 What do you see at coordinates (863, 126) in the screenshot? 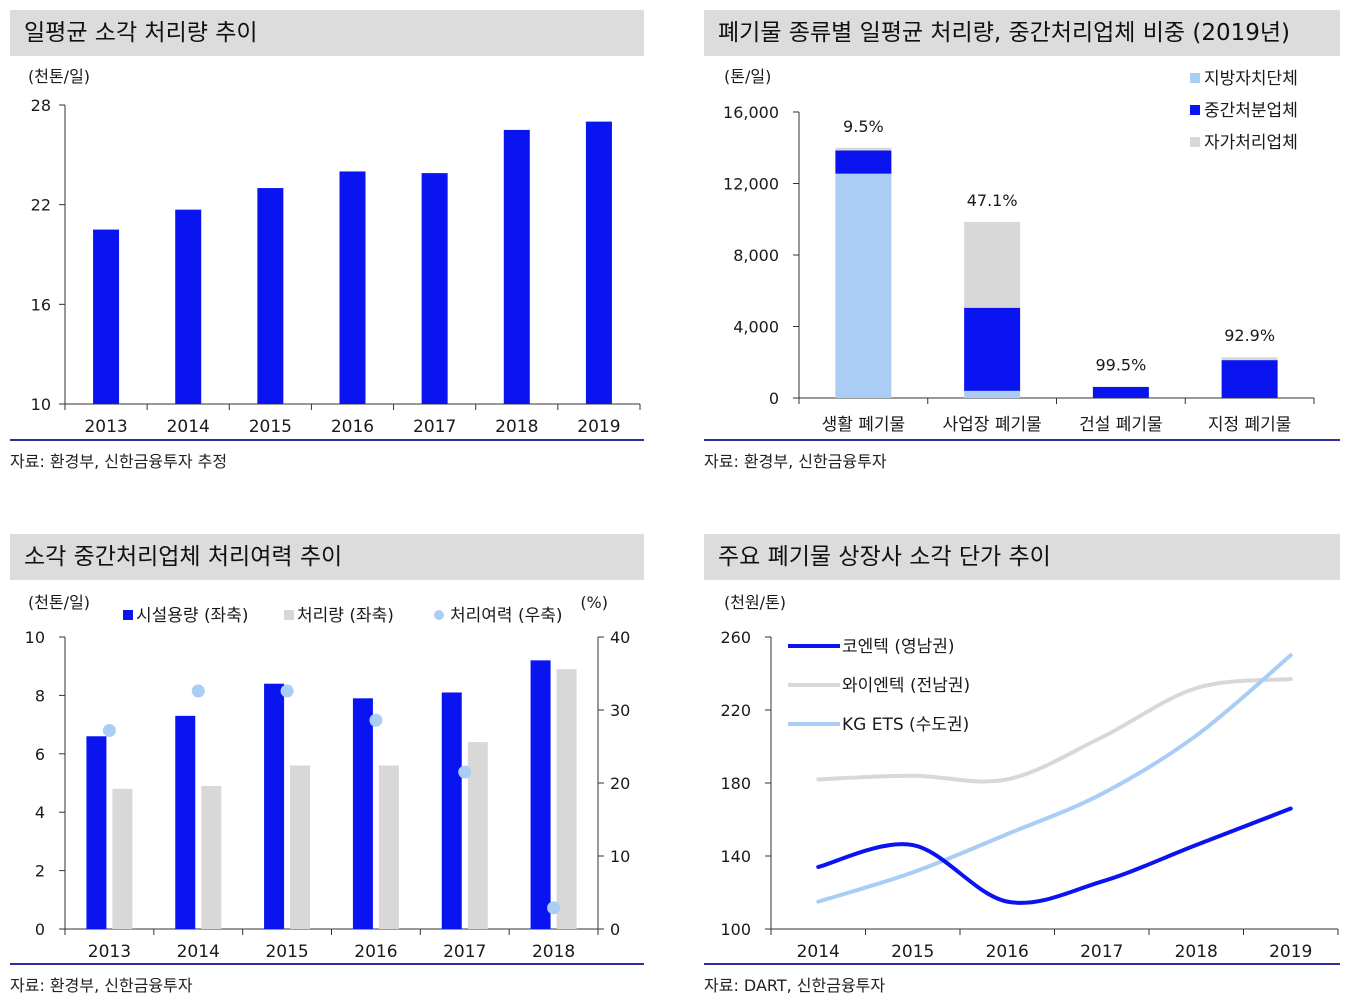
I see `data-label: 9.5%` at bounding box center [863, 126].